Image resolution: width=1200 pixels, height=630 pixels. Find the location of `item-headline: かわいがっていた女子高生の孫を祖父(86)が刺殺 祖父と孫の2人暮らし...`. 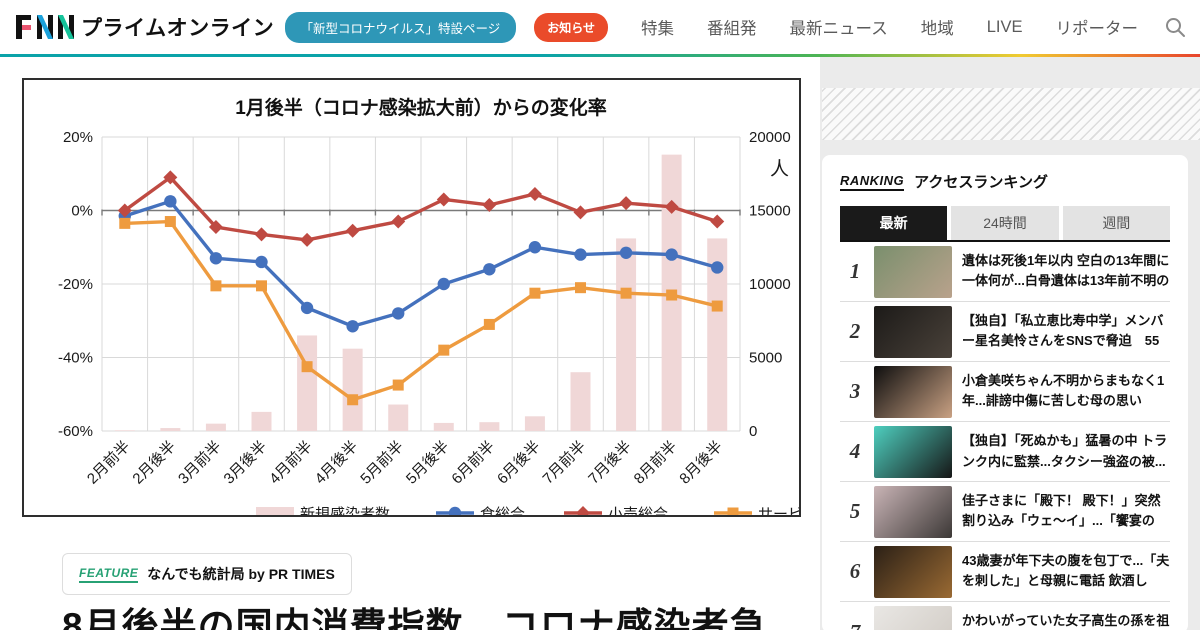

item-headline: かわいがっていた女子高生の孫を祖父(86)が刺殺 祖父と孫の2人暮らし... is located at coordinates (1066, 620).